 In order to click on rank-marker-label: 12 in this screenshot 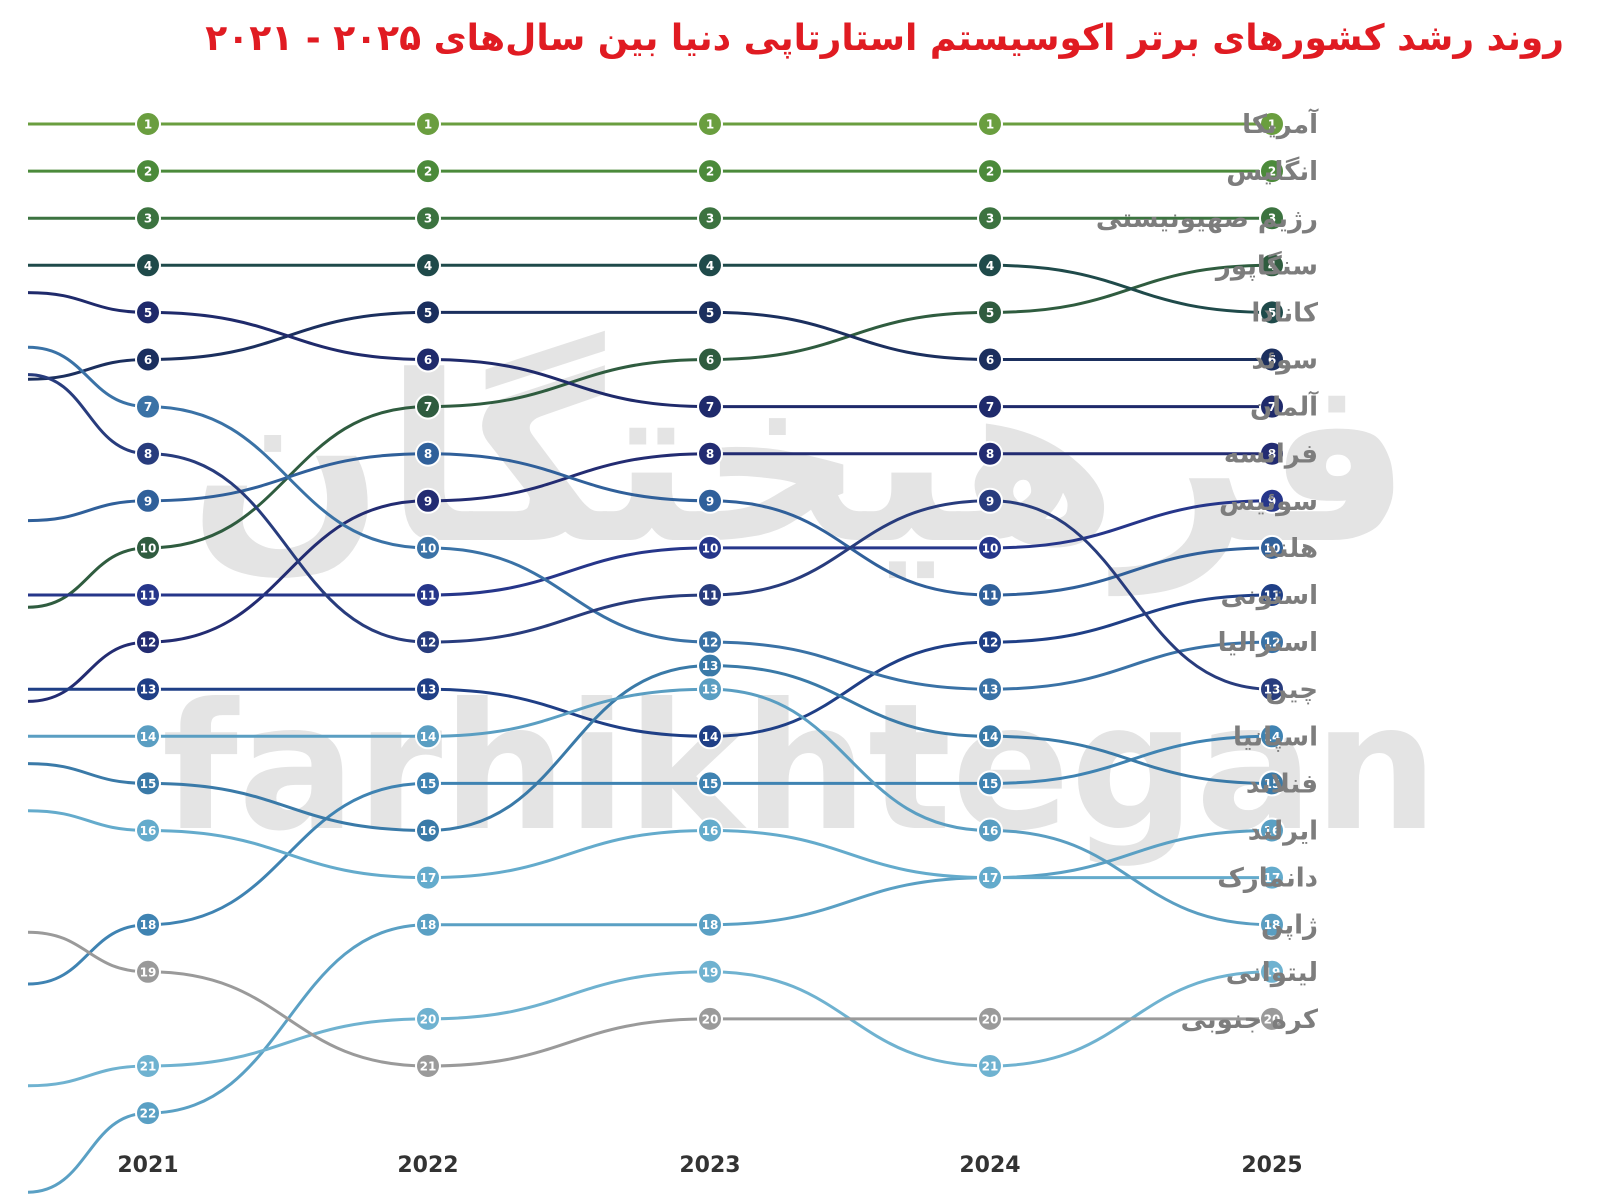, I will do `click(148, 643)`.